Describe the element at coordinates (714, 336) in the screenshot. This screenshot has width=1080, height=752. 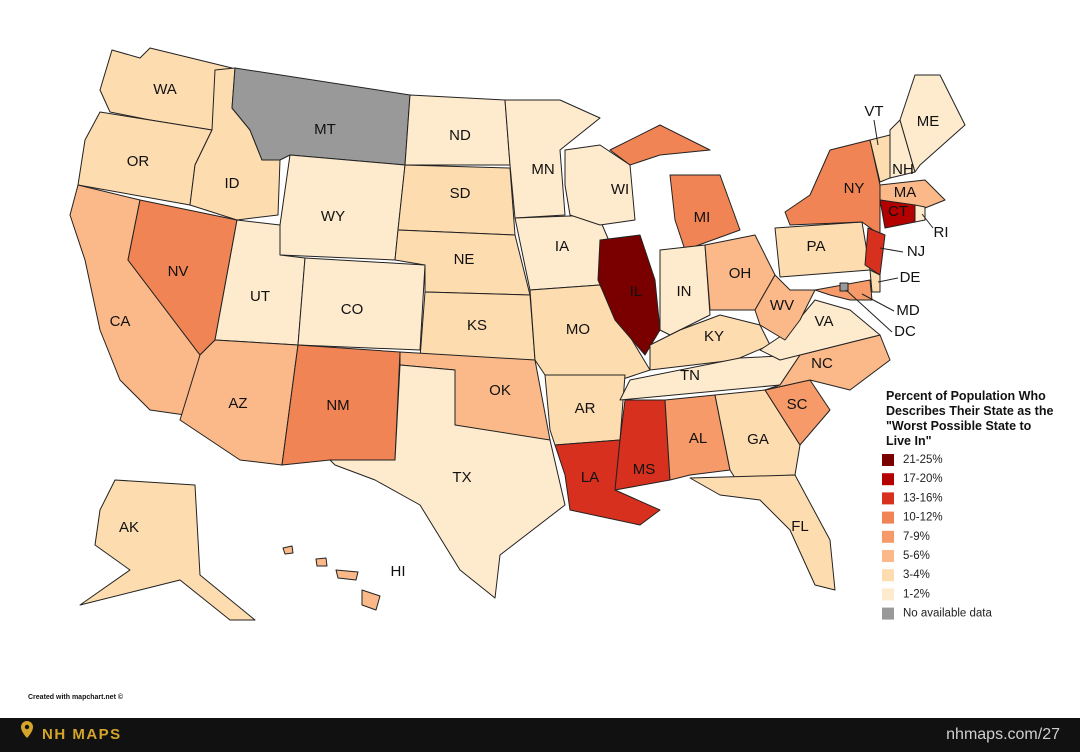
I see `state-label: KY` at that location.